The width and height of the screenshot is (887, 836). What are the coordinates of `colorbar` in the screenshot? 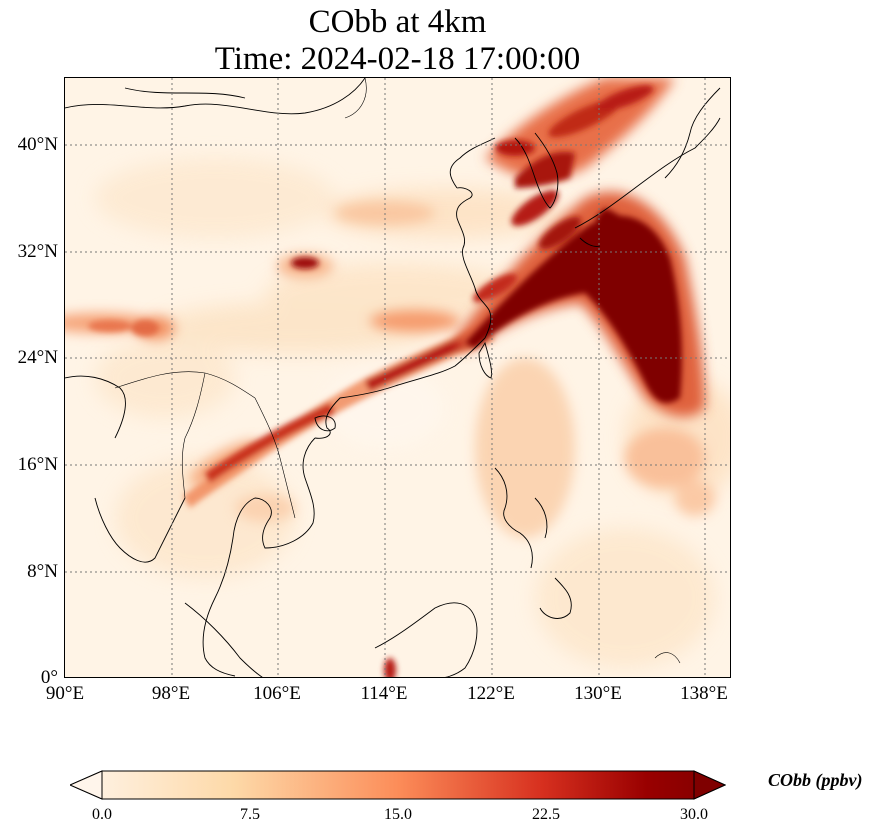 It's located at (398, 785).